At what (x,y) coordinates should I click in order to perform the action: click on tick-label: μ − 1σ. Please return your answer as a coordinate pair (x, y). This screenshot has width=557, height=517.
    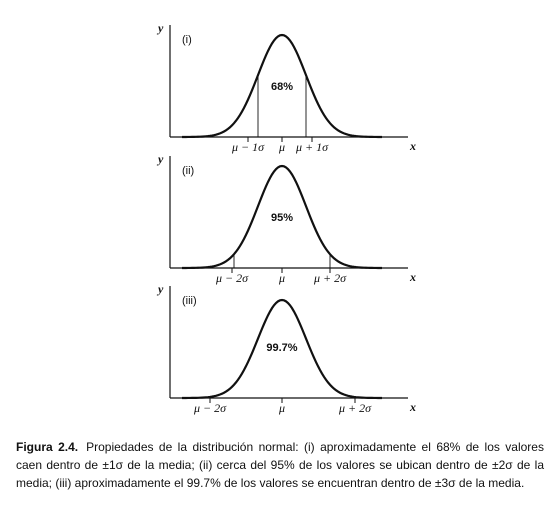
    Looking at the image, I should click on (248, 147).